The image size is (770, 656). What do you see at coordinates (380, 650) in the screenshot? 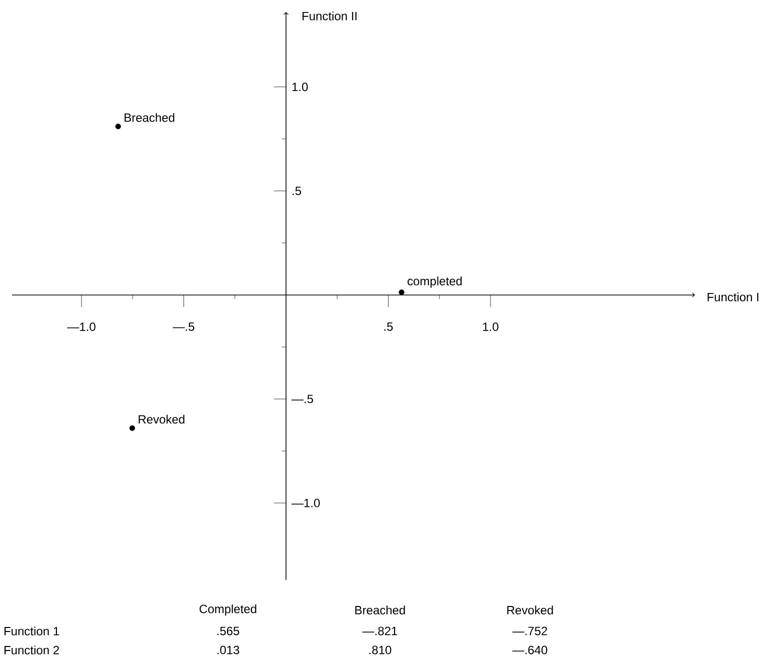
I see `text: .810` at bounding box center [380, 650].